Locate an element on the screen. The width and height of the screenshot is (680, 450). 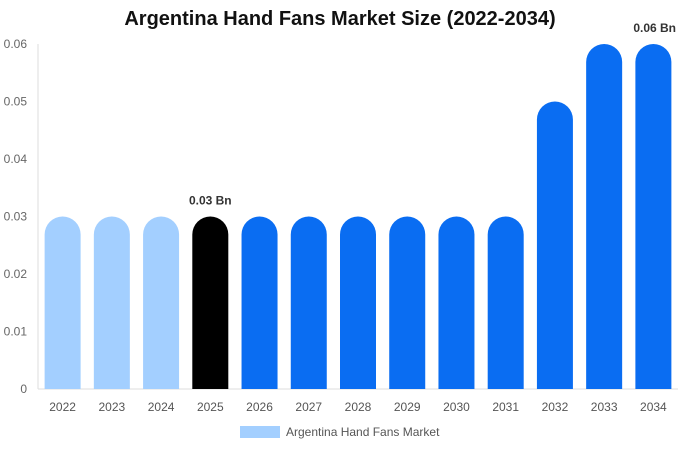
x-tick-label: 2032 is located at coordinates (555, 407).